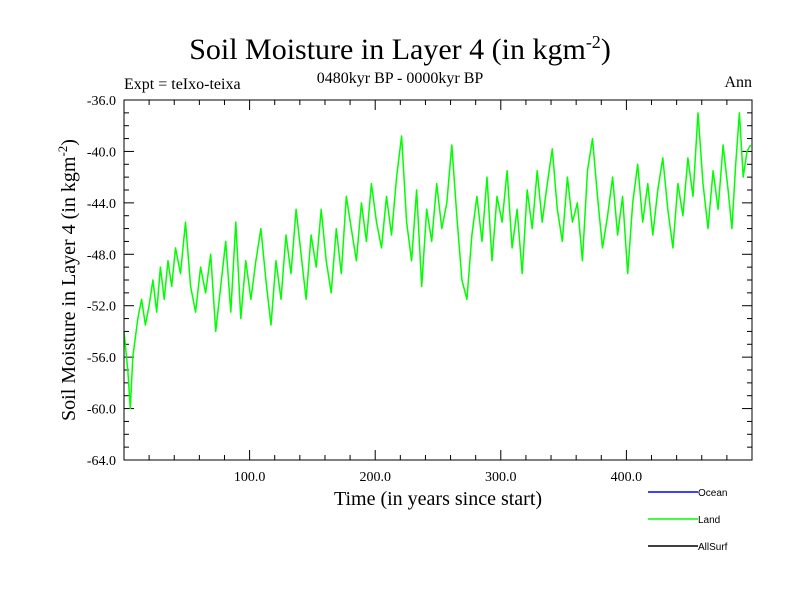 The height and width of the screenshot is (600, 800). I want to click on x-tick-label: 400.0, so click(627, 477).